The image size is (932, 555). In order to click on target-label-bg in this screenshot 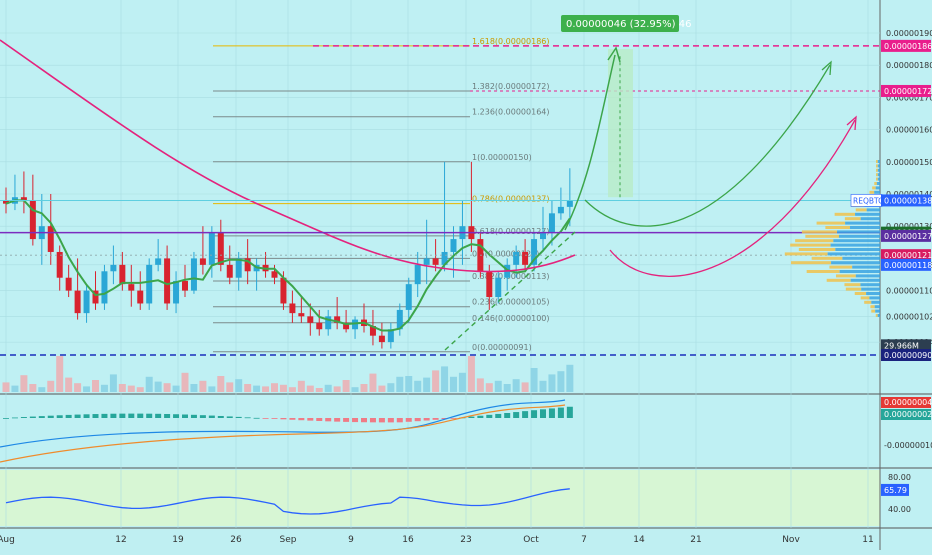, I will do `click(620, 23)`.